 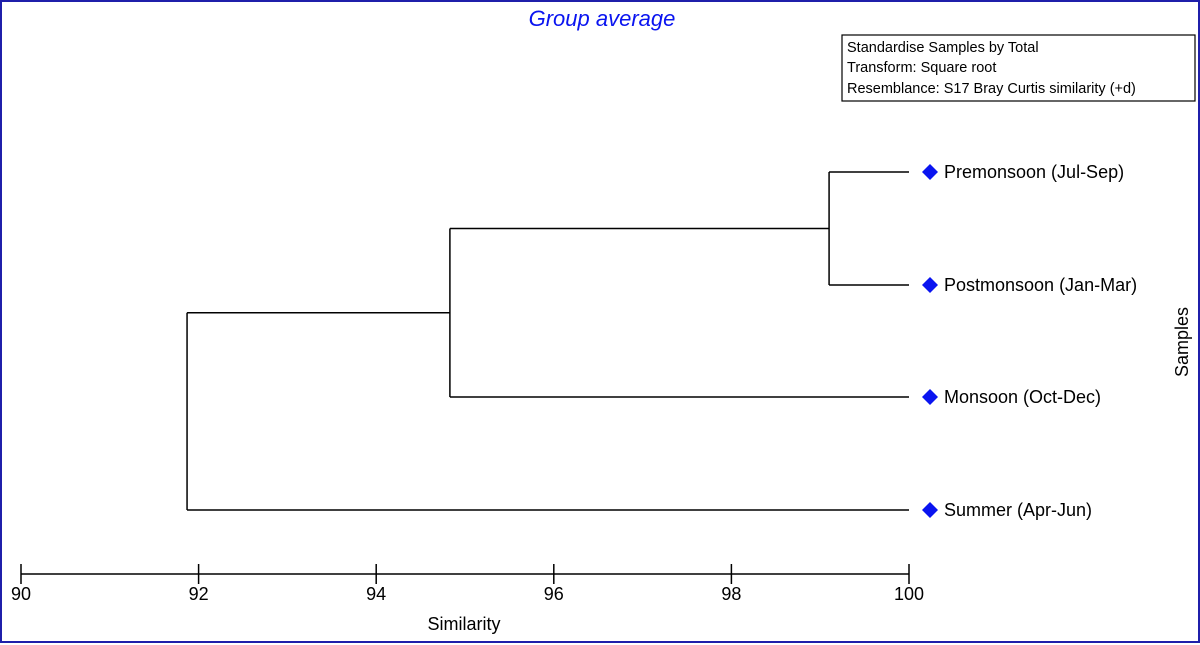 I want to click on leaf-label: Premonsoon (Jul-Sep), so click(x=1034, y=172).